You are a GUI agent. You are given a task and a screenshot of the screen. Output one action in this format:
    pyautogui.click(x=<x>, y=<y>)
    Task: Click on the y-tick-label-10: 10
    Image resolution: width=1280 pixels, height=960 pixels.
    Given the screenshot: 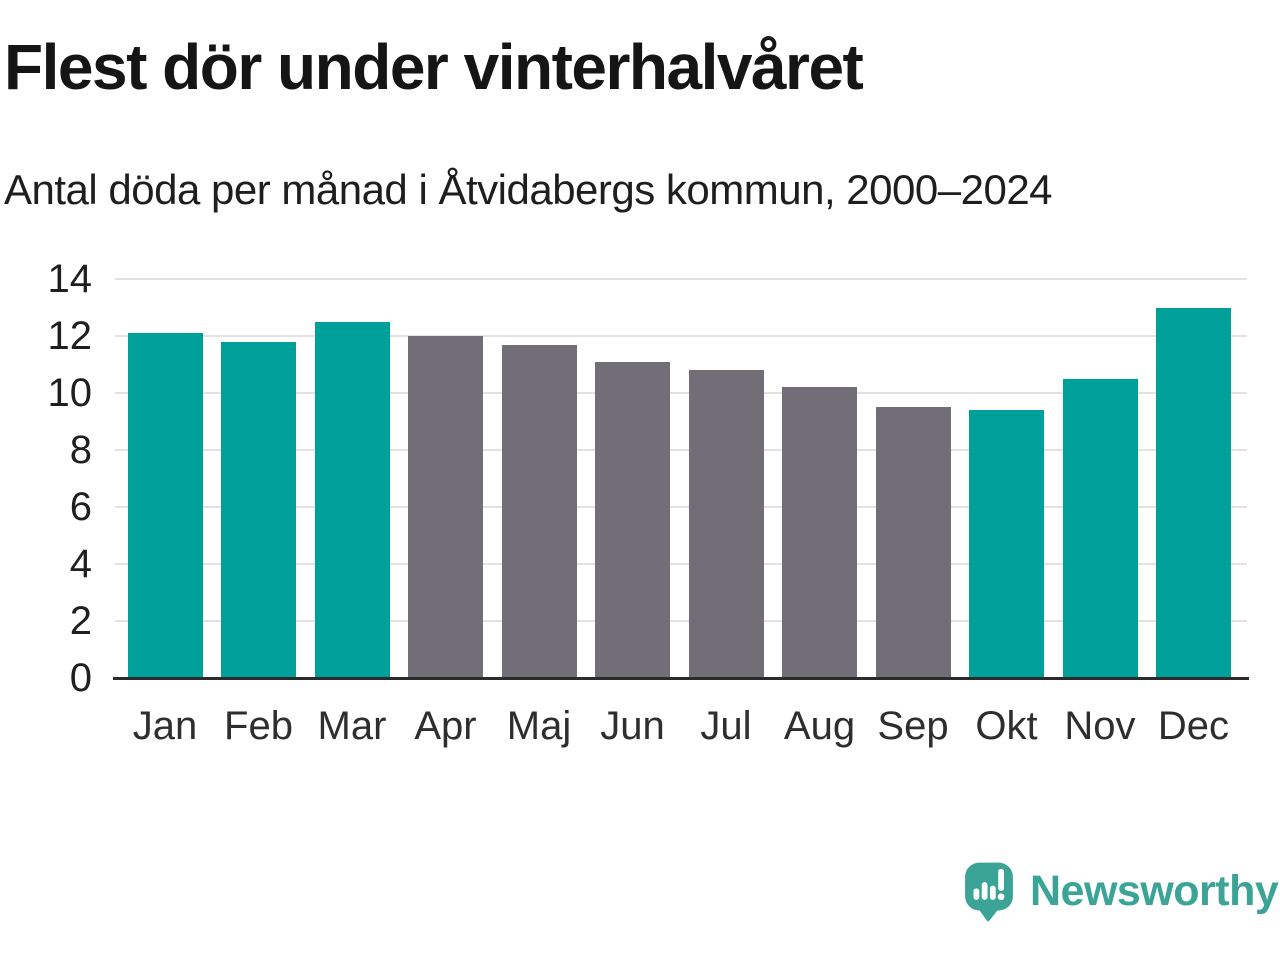 What is the action you would take?
    pyautogui.click(x=70, y=393)
    